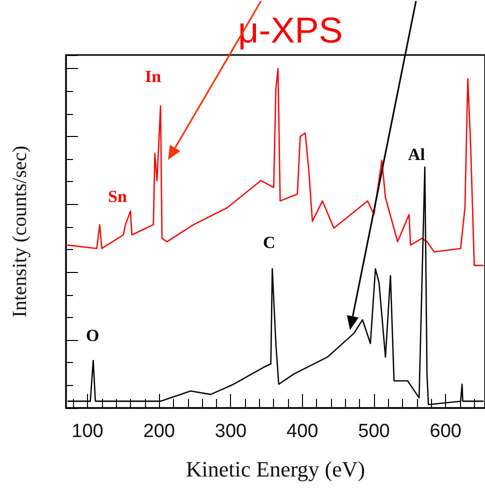  Describe the element at coordinates (20, 232) in the screenshot. I see `y-axis-title: Intensity (counts/sec)` at that location.